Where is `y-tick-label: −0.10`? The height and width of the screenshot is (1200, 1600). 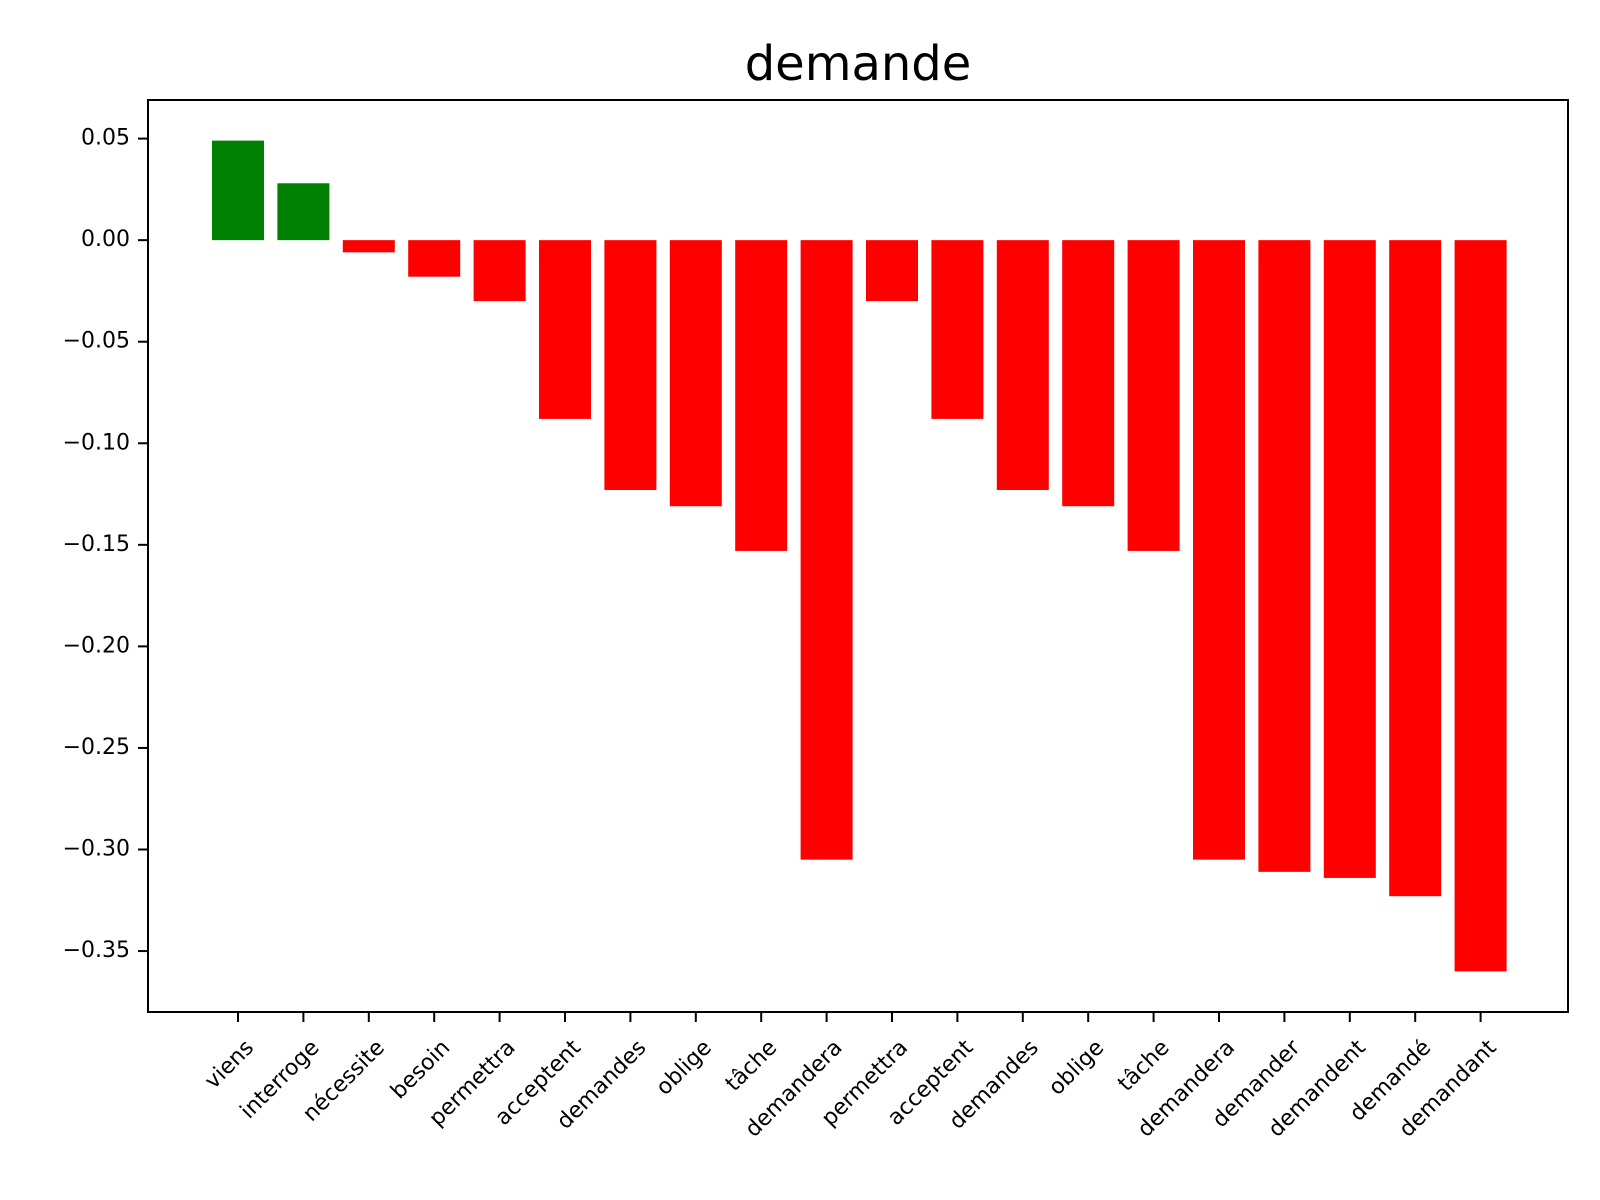 y-tick-label: −0.10 is located at coordinates (96, 442).